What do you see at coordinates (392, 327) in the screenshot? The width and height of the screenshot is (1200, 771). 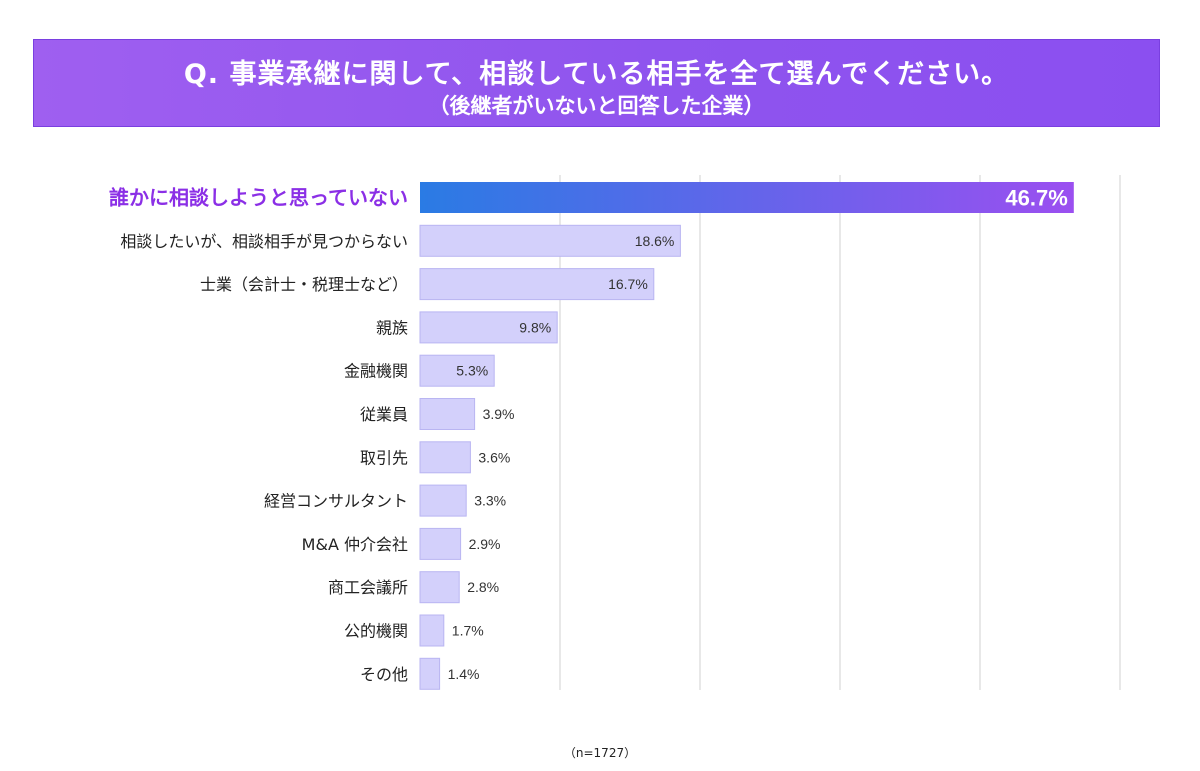 I see `category-label-3: 親族` at bounding box center [392, 327].